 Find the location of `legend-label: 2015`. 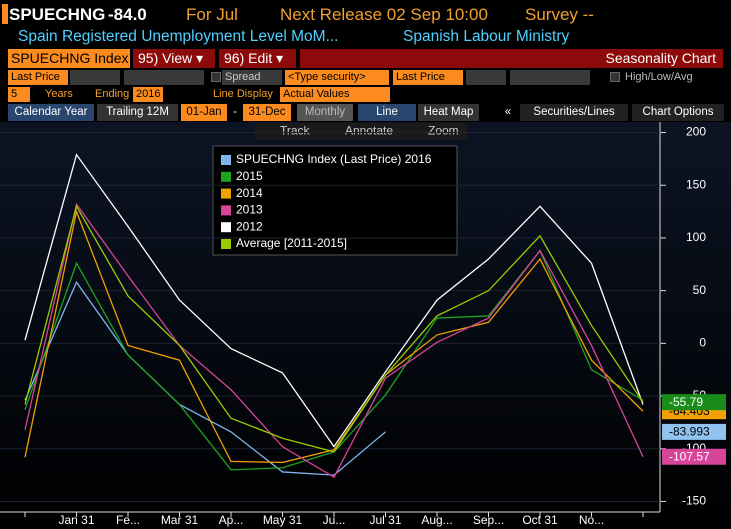

legend-label: 2015 is located at coordinates (249, 176).